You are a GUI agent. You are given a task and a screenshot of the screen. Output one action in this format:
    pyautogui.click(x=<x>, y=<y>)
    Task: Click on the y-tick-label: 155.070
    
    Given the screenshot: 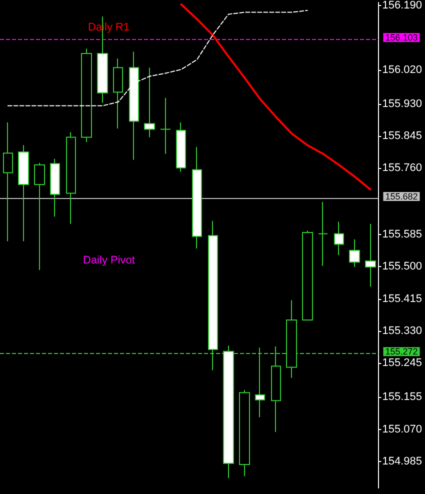 What is the action you would take?
    pyautogui.click(x=402, y=429)
    